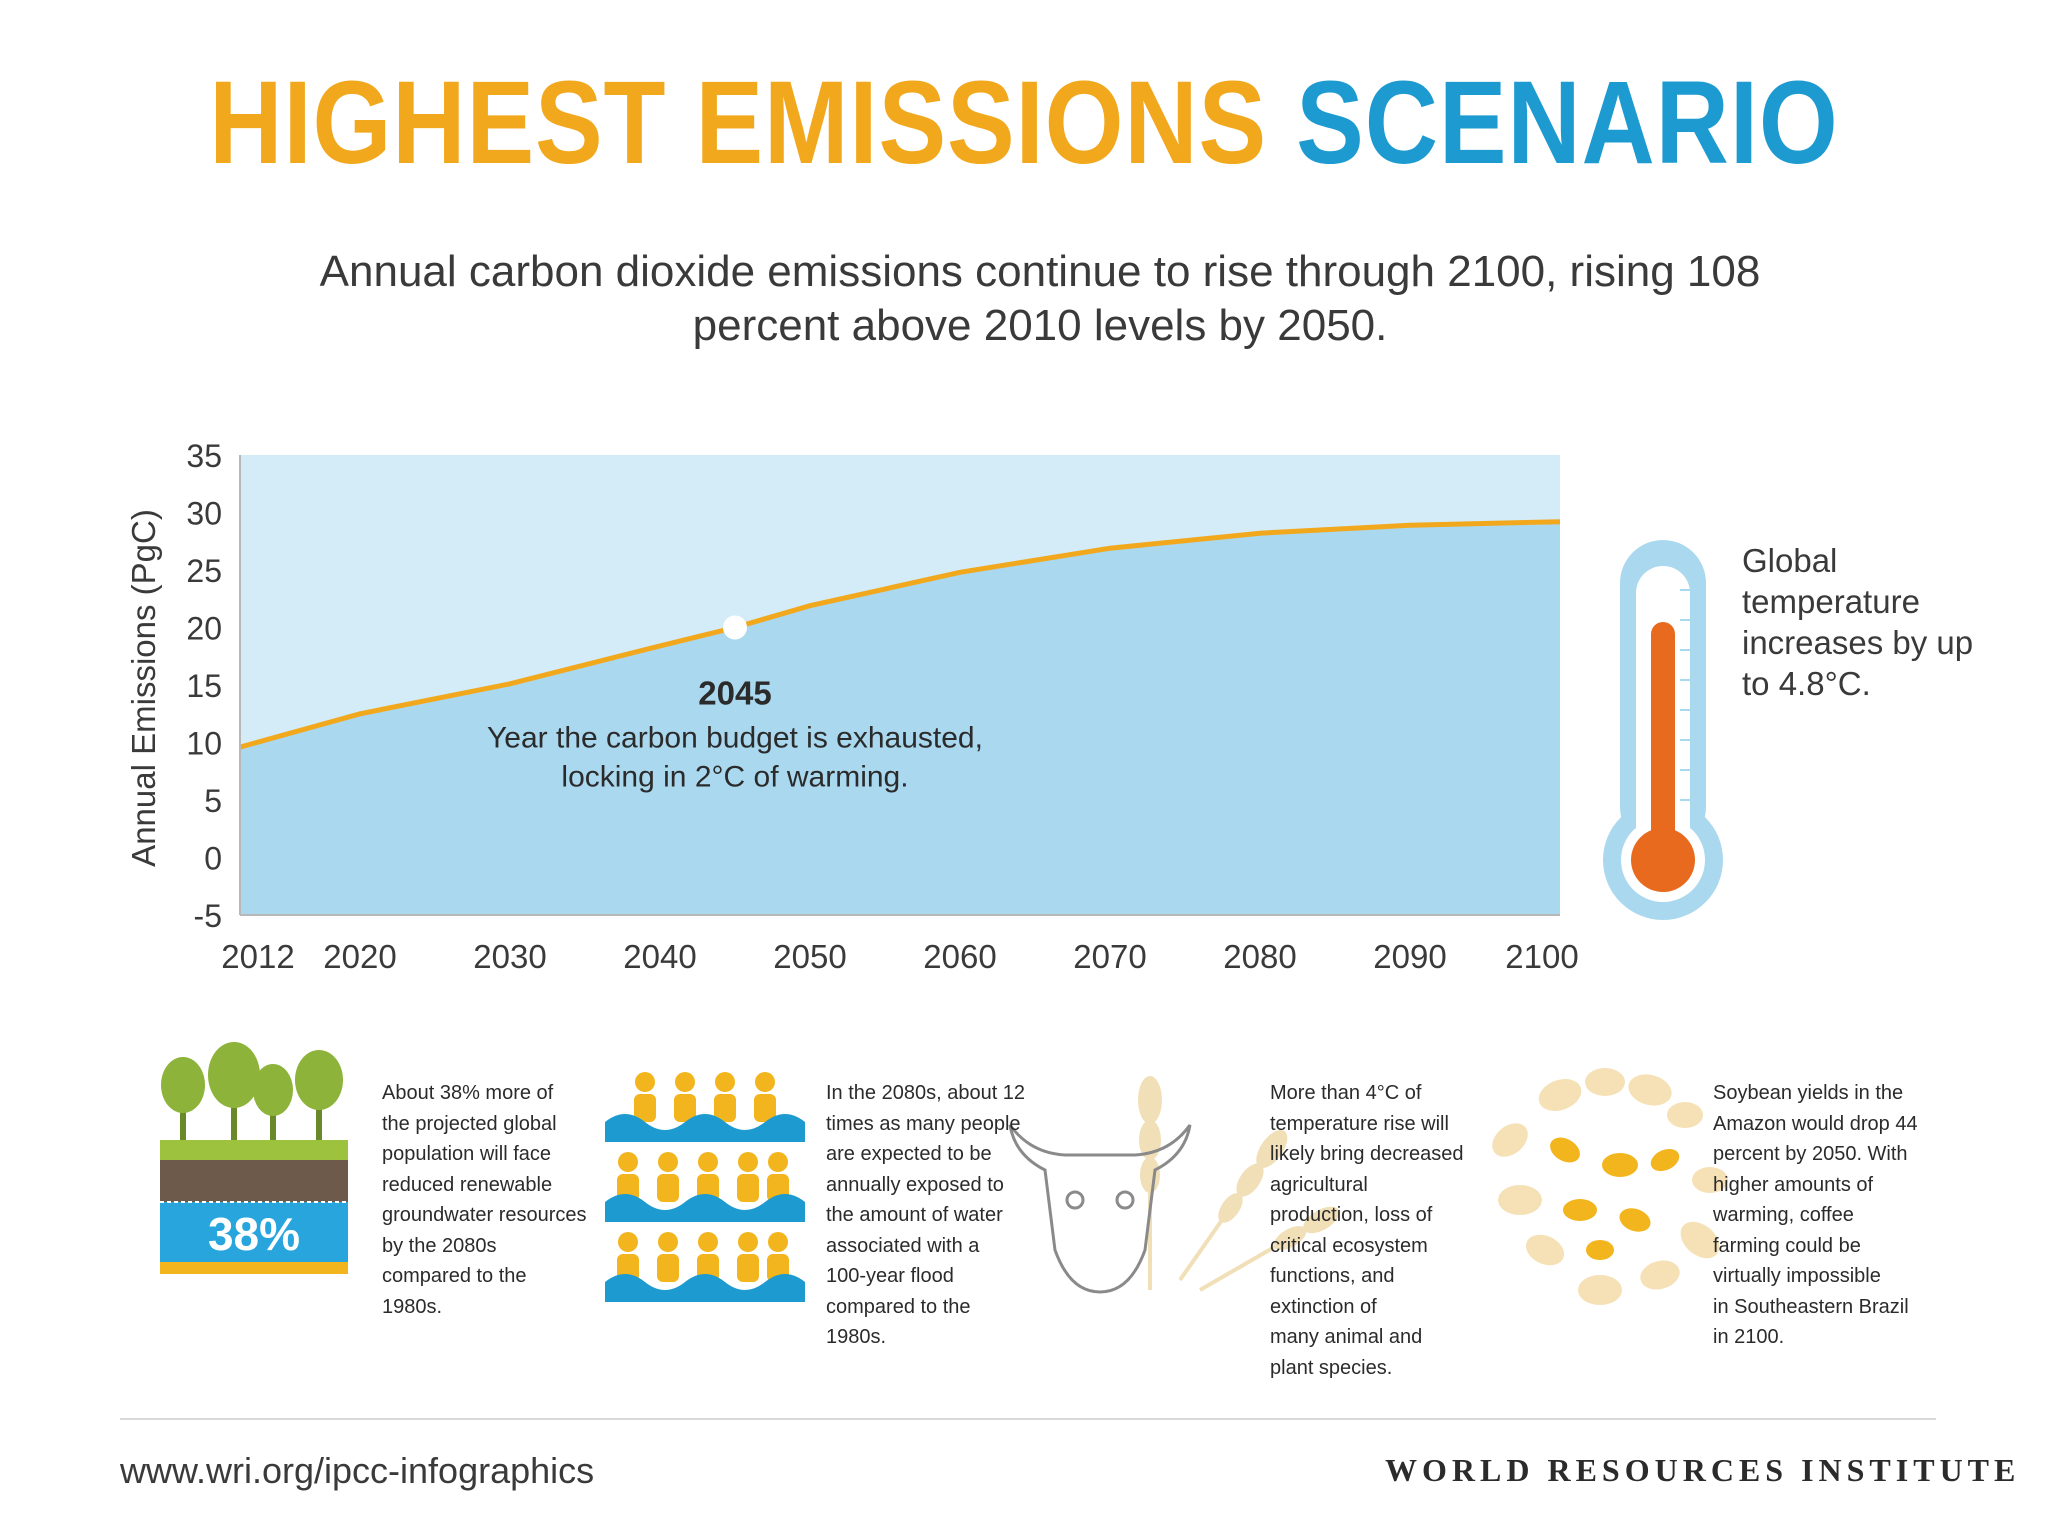 The width and height of the screenshot is (2048, 1536). What do you see at coordinates (1028, 1419) in the screenshot?
I see `footer-divider` at bounding box center [1028, 1419].